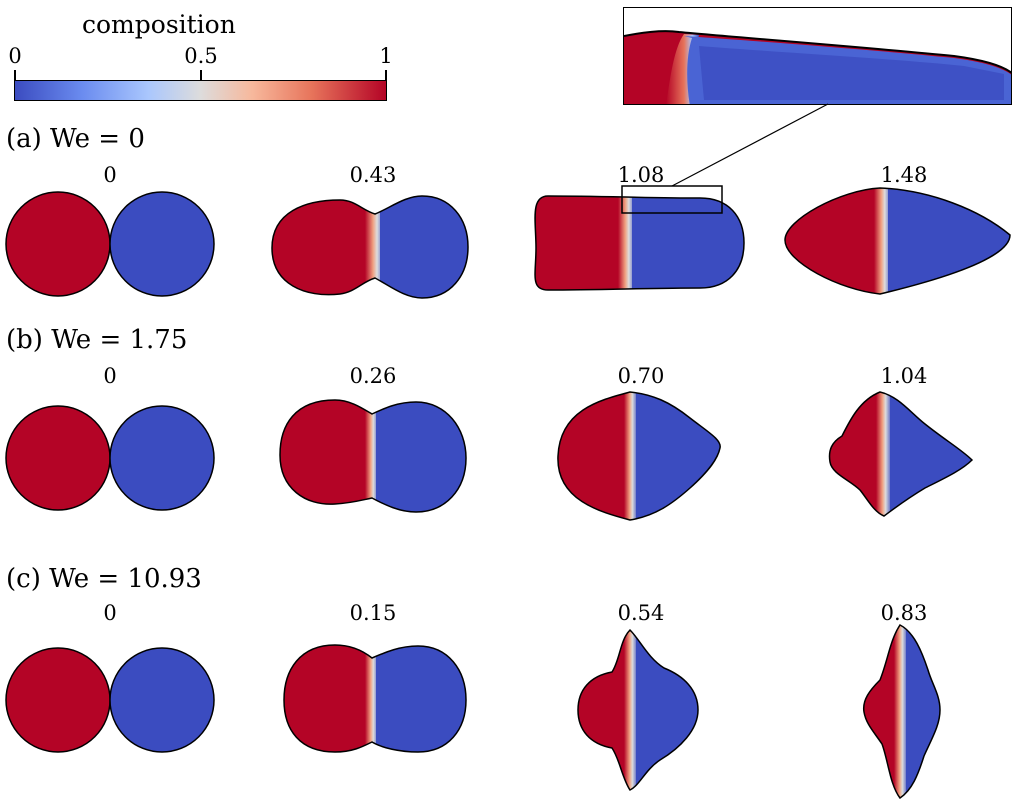 This screenshot has width=1013, height=810. Describe the element at coordinates (375, 698) in the screenshot. I see `droplet-c1` at that location.